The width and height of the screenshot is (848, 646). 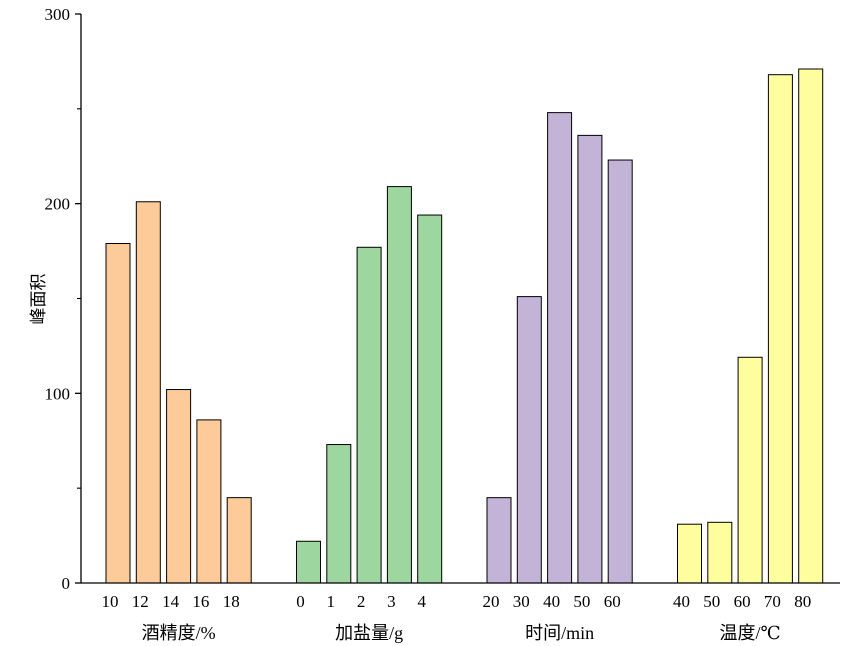 What do you see at coordinates (38, 299) in the screenshot?
I see `y-axis-title: 峰面积` at bounding box center [38, 299].